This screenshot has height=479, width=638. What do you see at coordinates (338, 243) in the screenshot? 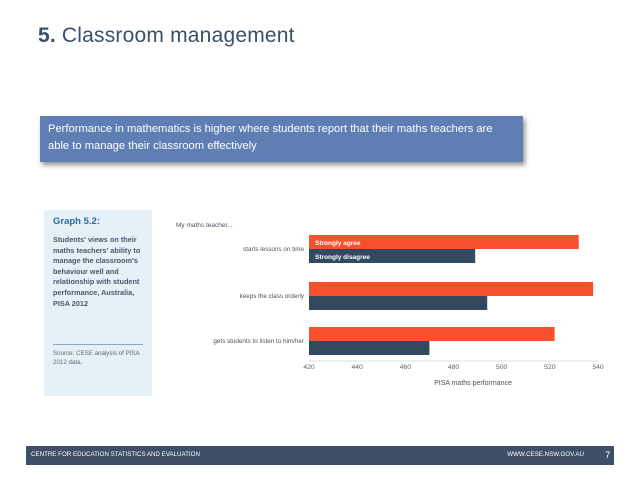
I see `legend-label: Strongly agree` at bounding box center [338, 243].